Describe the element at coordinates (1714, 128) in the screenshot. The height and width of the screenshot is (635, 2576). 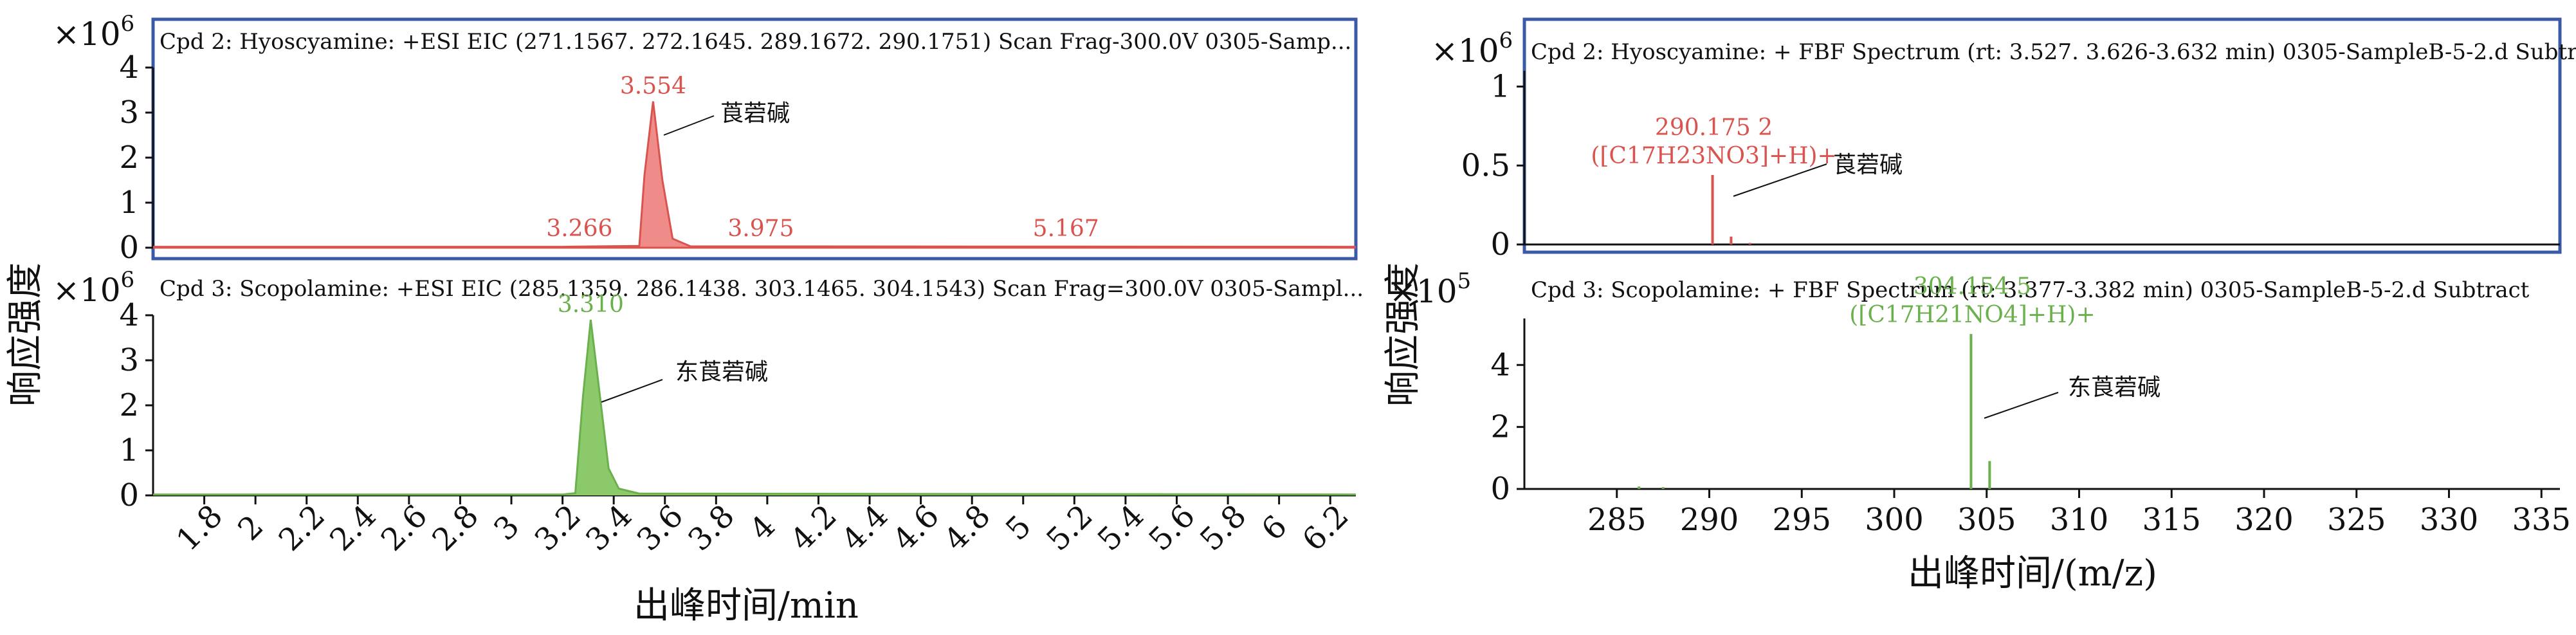
I see `peak-mz-label: 290.175 2` at that location.